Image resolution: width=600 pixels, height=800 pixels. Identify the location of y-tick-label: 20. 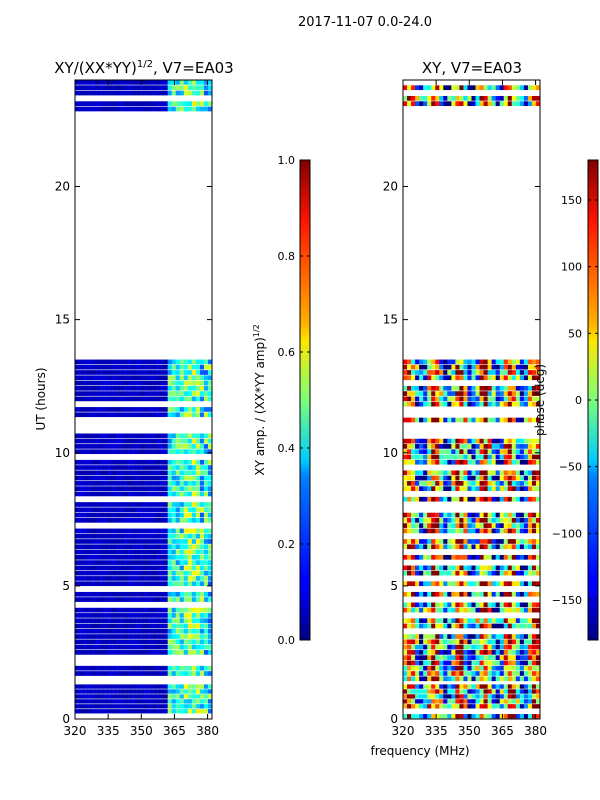
(62, 187).